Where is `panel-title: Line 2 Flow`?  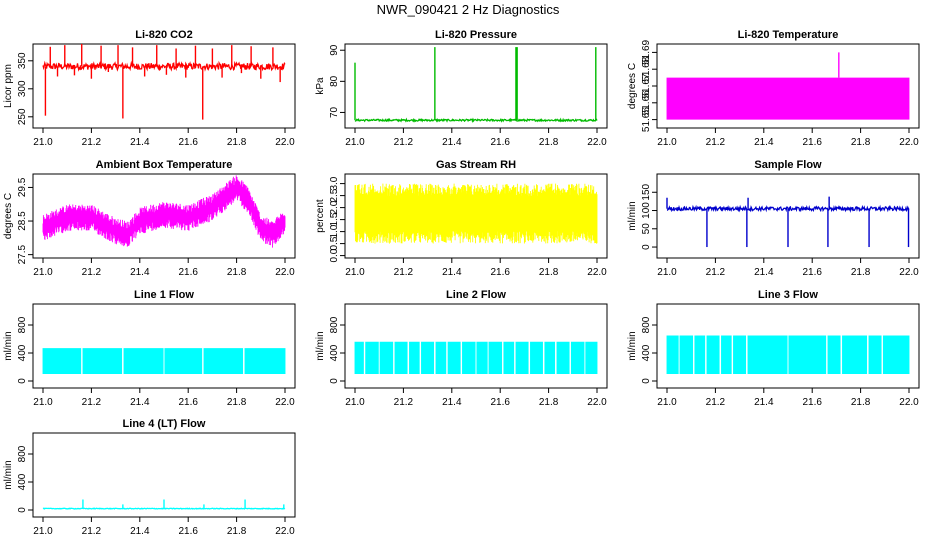 panel-title: Line 2 Flow is located at coordinates (476, 295).